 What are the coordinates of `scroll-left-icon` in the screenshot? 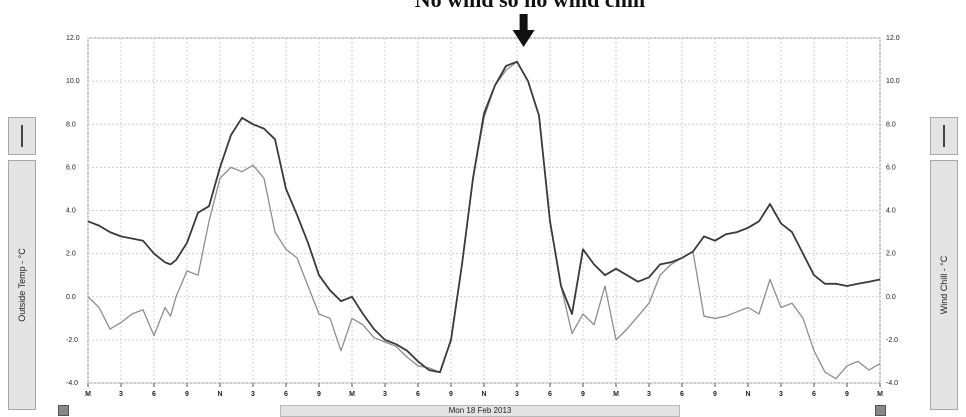 It's located at (63, 410).